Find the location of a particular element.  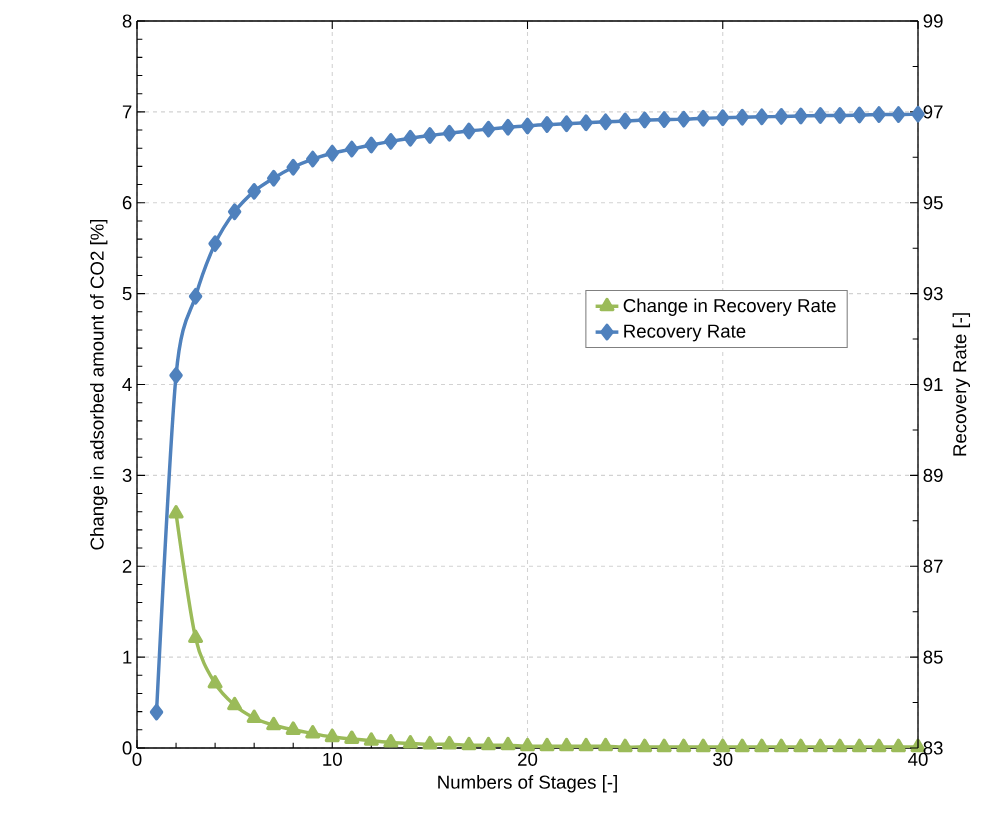

y-tick-label: 1 is located at coordinates (127, 657).